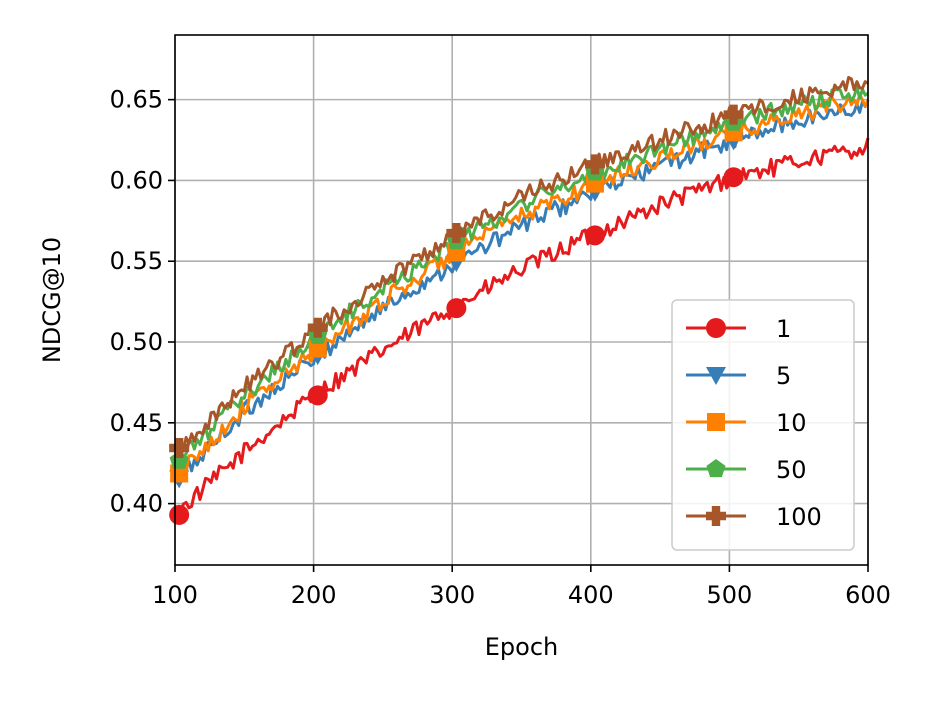 Image resolution: width=934 pixels, height=701 pixels. I want to click on y-axis-label: NDCG@10, so click(52, 300).